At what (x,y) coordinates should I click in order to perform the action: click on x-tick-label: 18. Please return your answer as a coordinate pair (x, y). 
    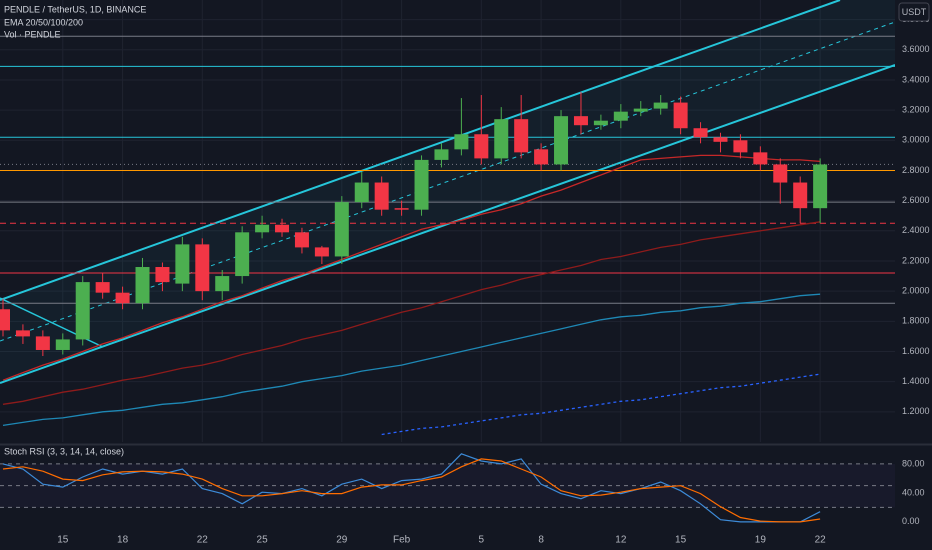
    Looking at the image, I should click on (123, 540).